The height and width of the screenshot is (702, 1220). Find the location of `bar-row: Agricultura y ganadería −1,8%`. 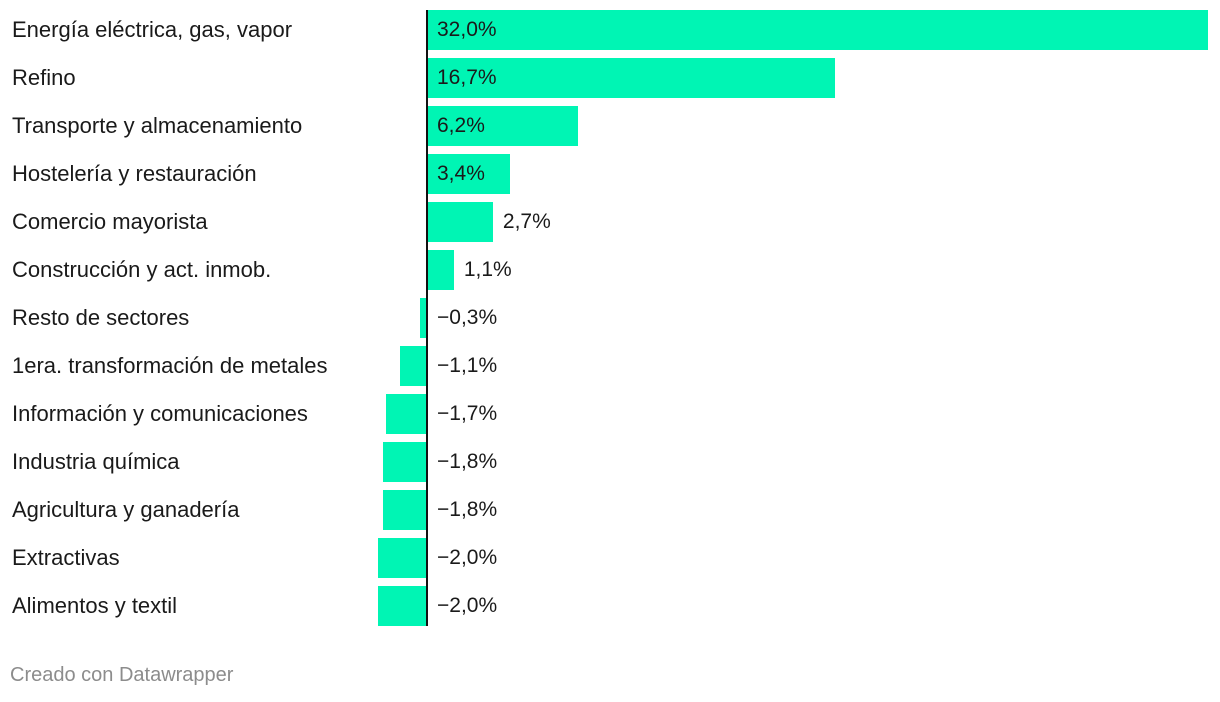

bar-row: Agricultura y ganadería −1,8% is located at coordinates (610, 514).